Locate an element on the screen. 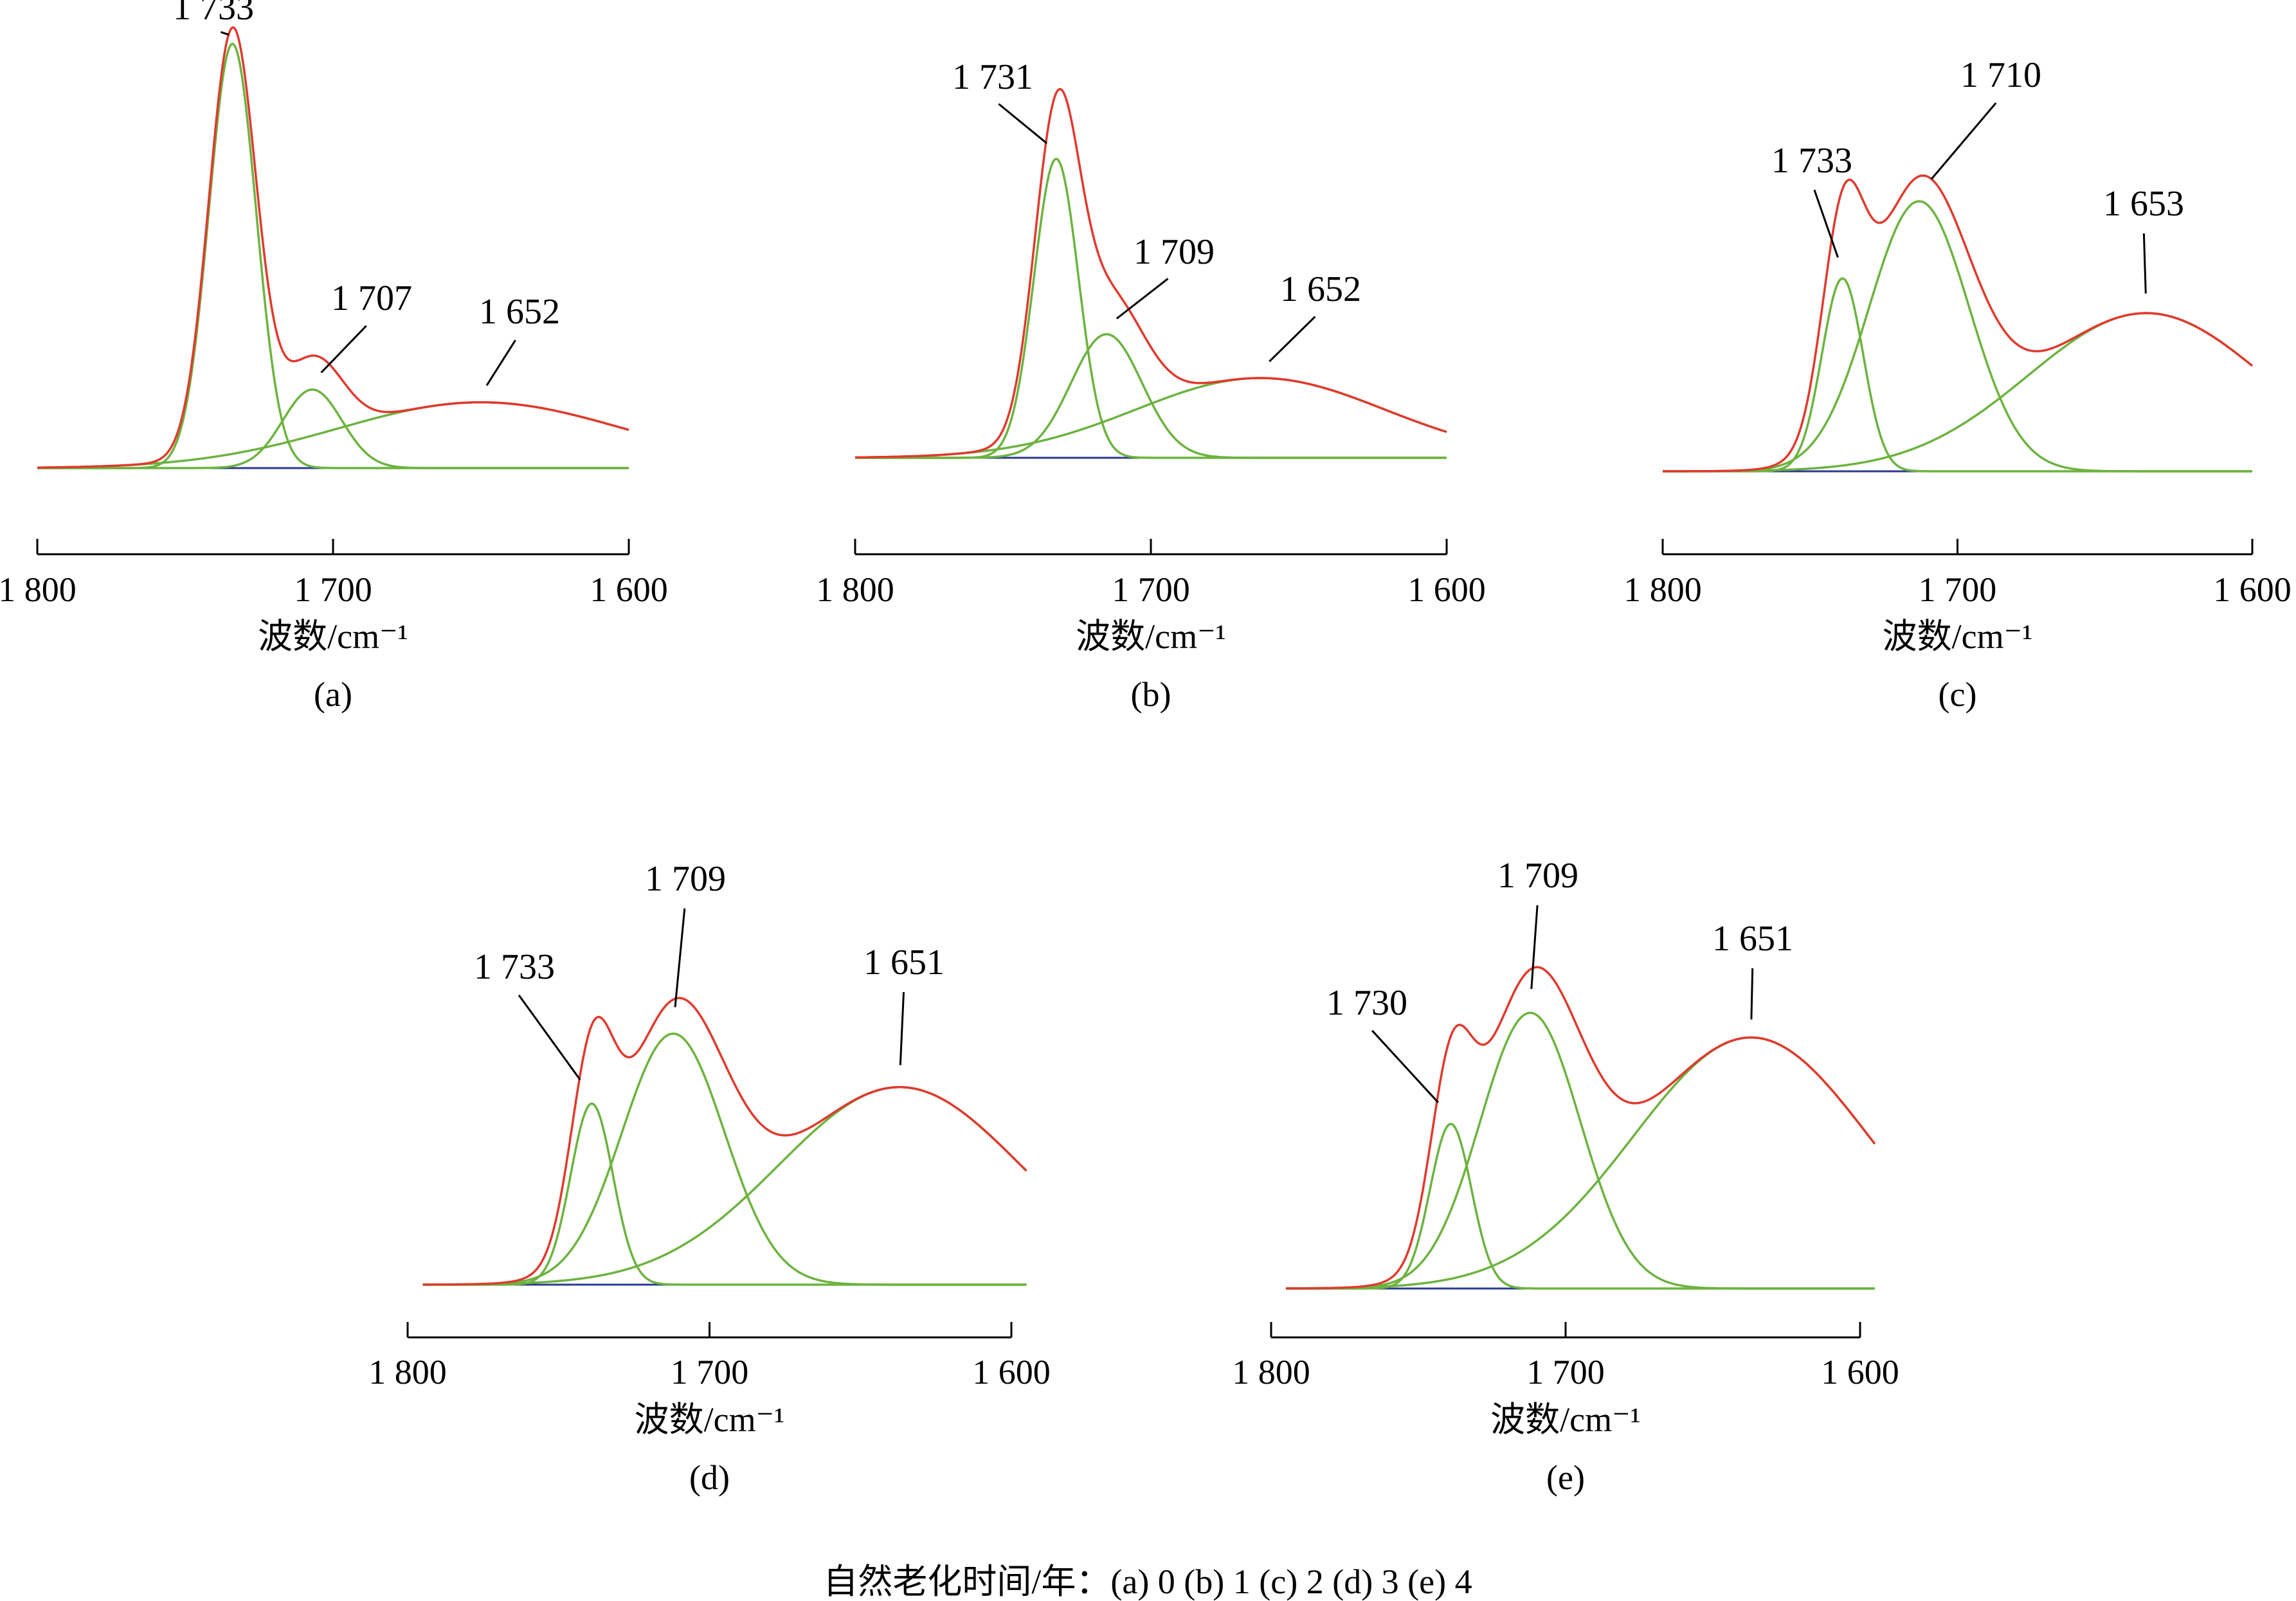 Image resolution: width=2296 pixels, height=1601 pixels. panel-label: (d) is located at coordinates (710, 1477).